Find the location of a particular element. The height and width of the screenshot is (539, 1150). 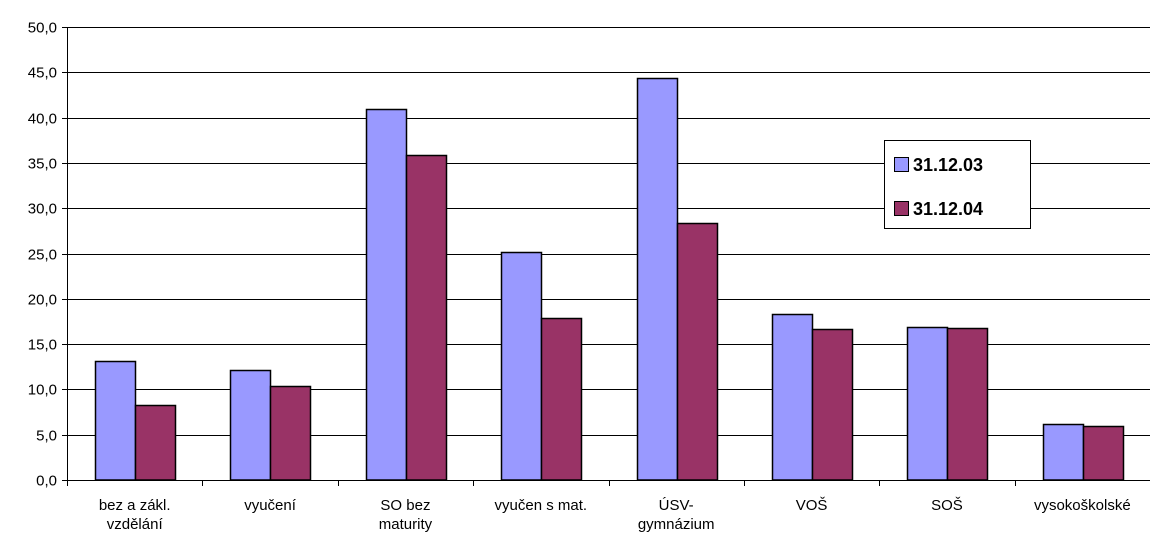

x-tick-label: gymnázium is located at coordinates (676, 524).